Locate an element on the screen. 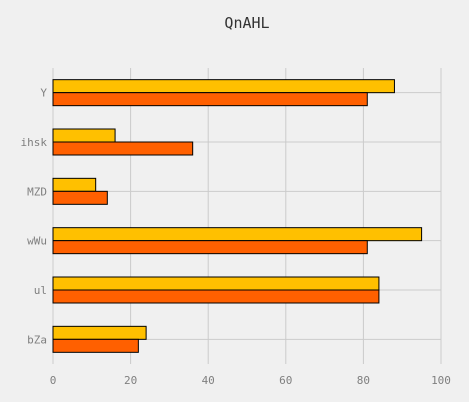 The width and height of the screenshot is (469, 402). x-tick-label: 40 is located at coordinates (208, 380).